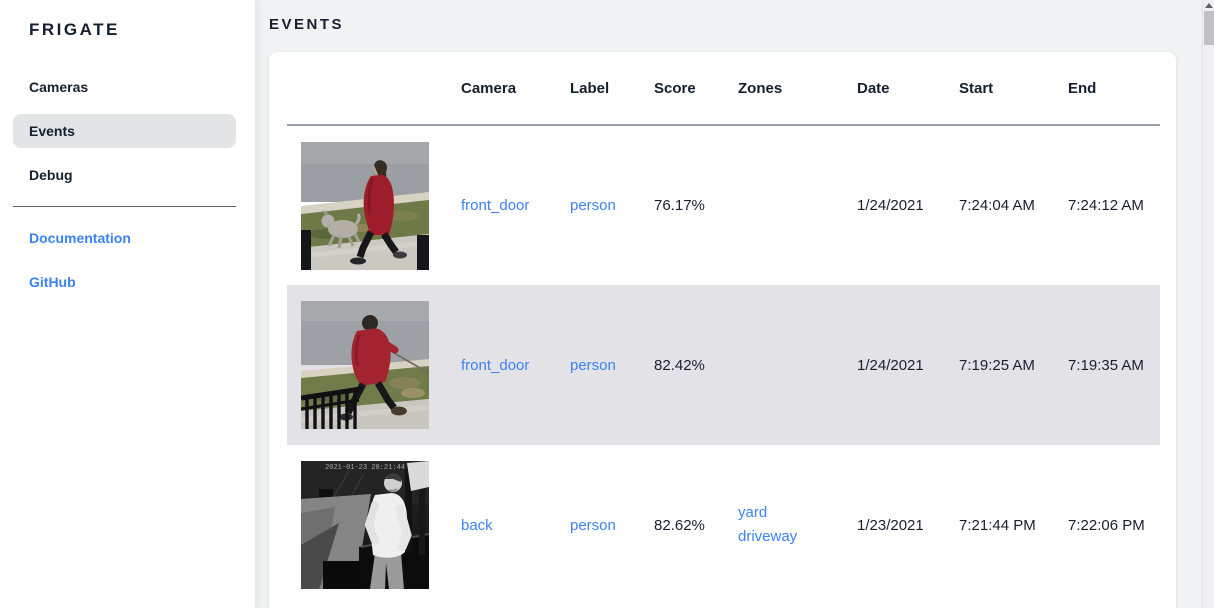 This screenshot has height=608, width=1214. Describe the element at coordinates (52, 282) in the screenshot. I see `sidebar-item-github: GitHub` at that location.